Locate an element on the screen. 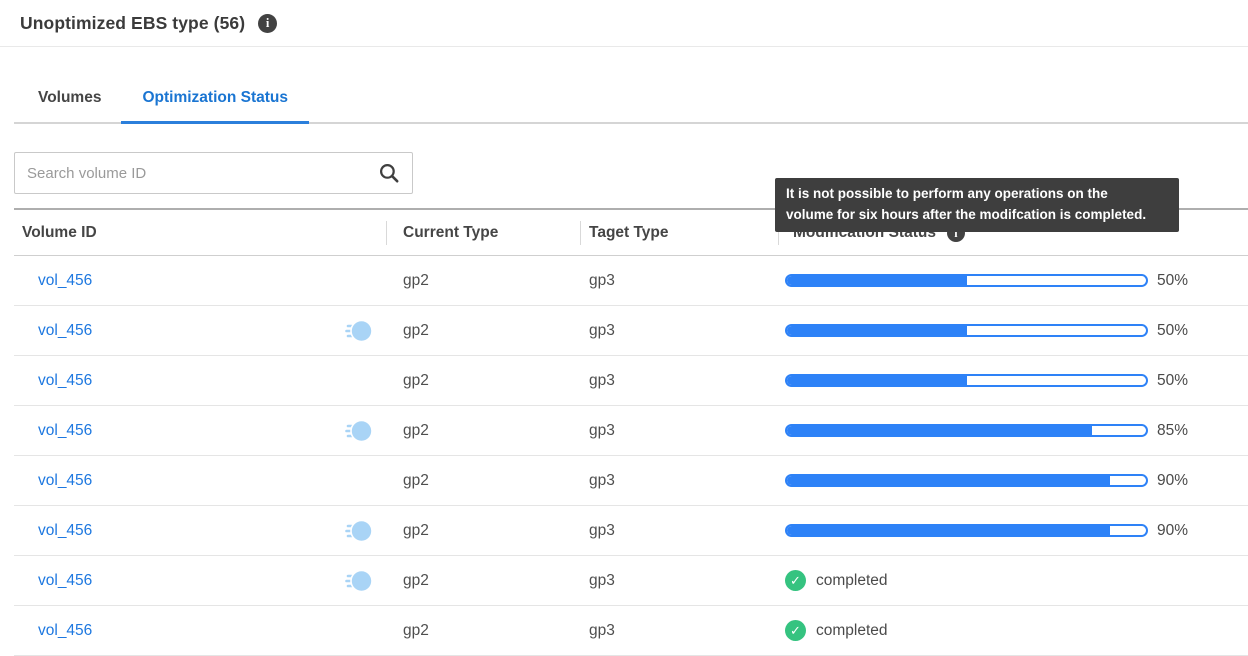  modification-status-cell: 85% is located at coordinates (1013, 431).